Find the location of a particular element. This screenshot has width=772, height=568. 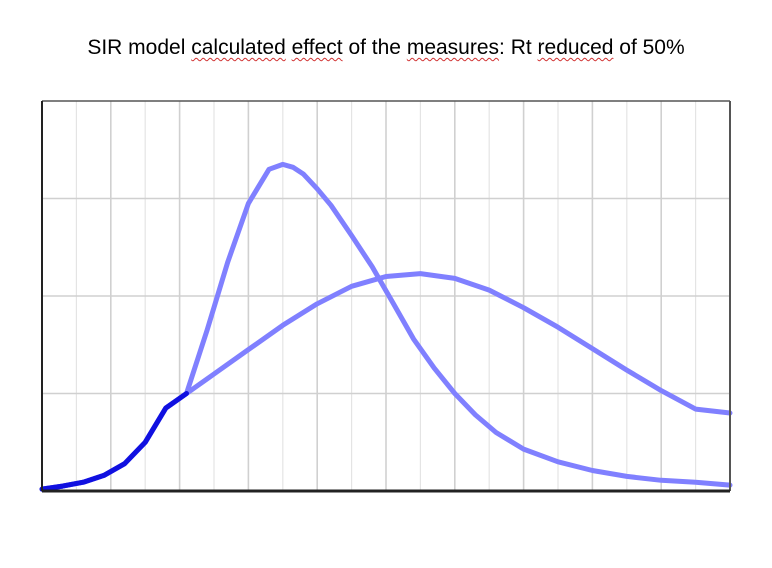

title-part-7: reduced is located at coordinates (575, 47).